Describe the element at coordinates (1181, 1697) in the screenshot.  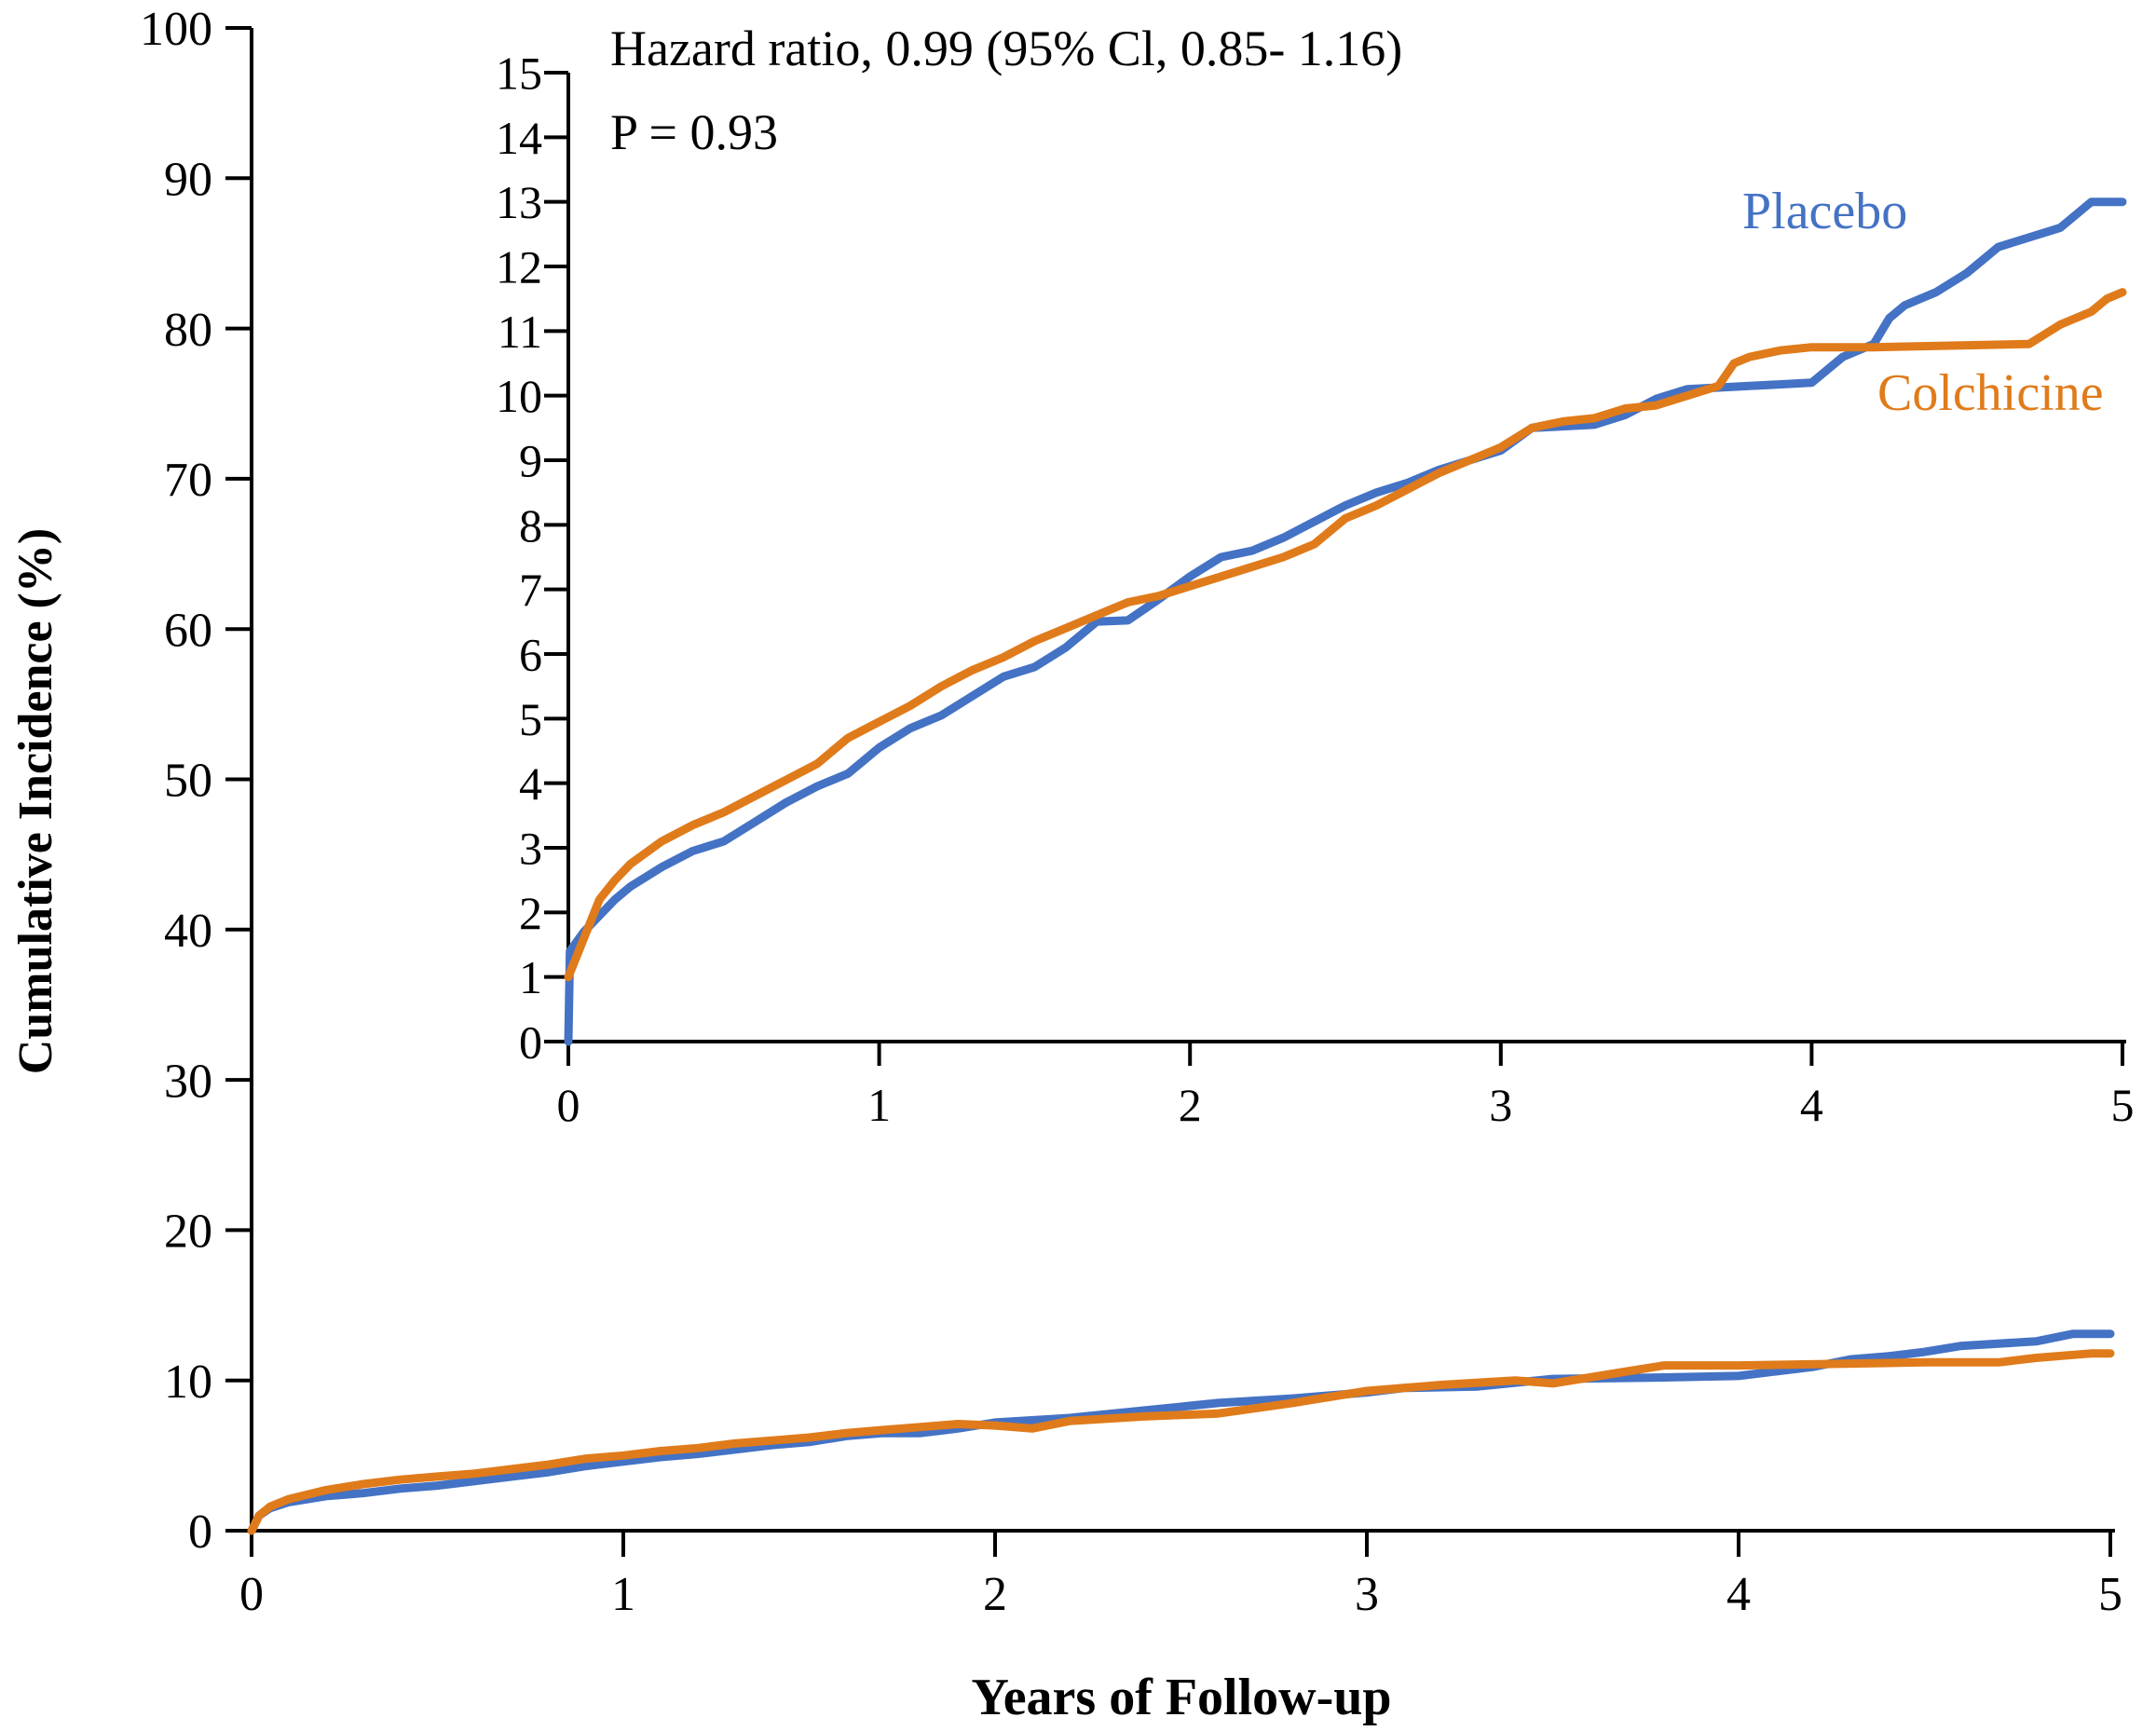
I see `x-axis-title: Years of Follow-up` at that location.